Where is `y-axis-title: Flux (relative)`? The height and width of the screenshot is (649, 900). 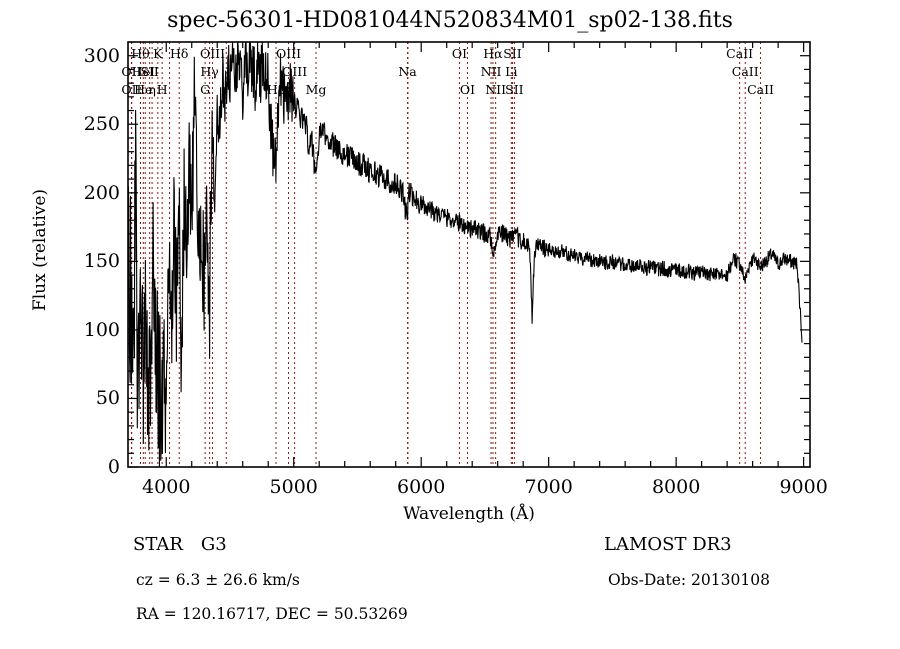 y-axis-title: Flux (relative) is located at coordinates (40, 250).